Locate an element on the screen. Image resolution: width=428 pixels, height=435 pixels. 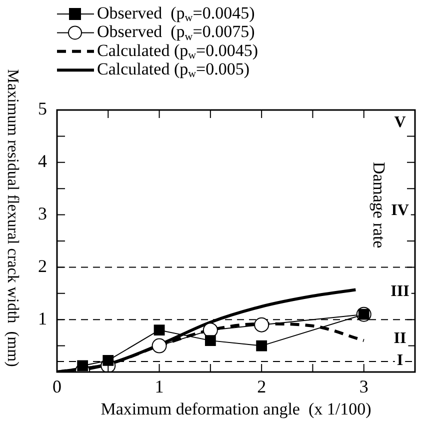
annotation: III is located at coordinates (400, 291).